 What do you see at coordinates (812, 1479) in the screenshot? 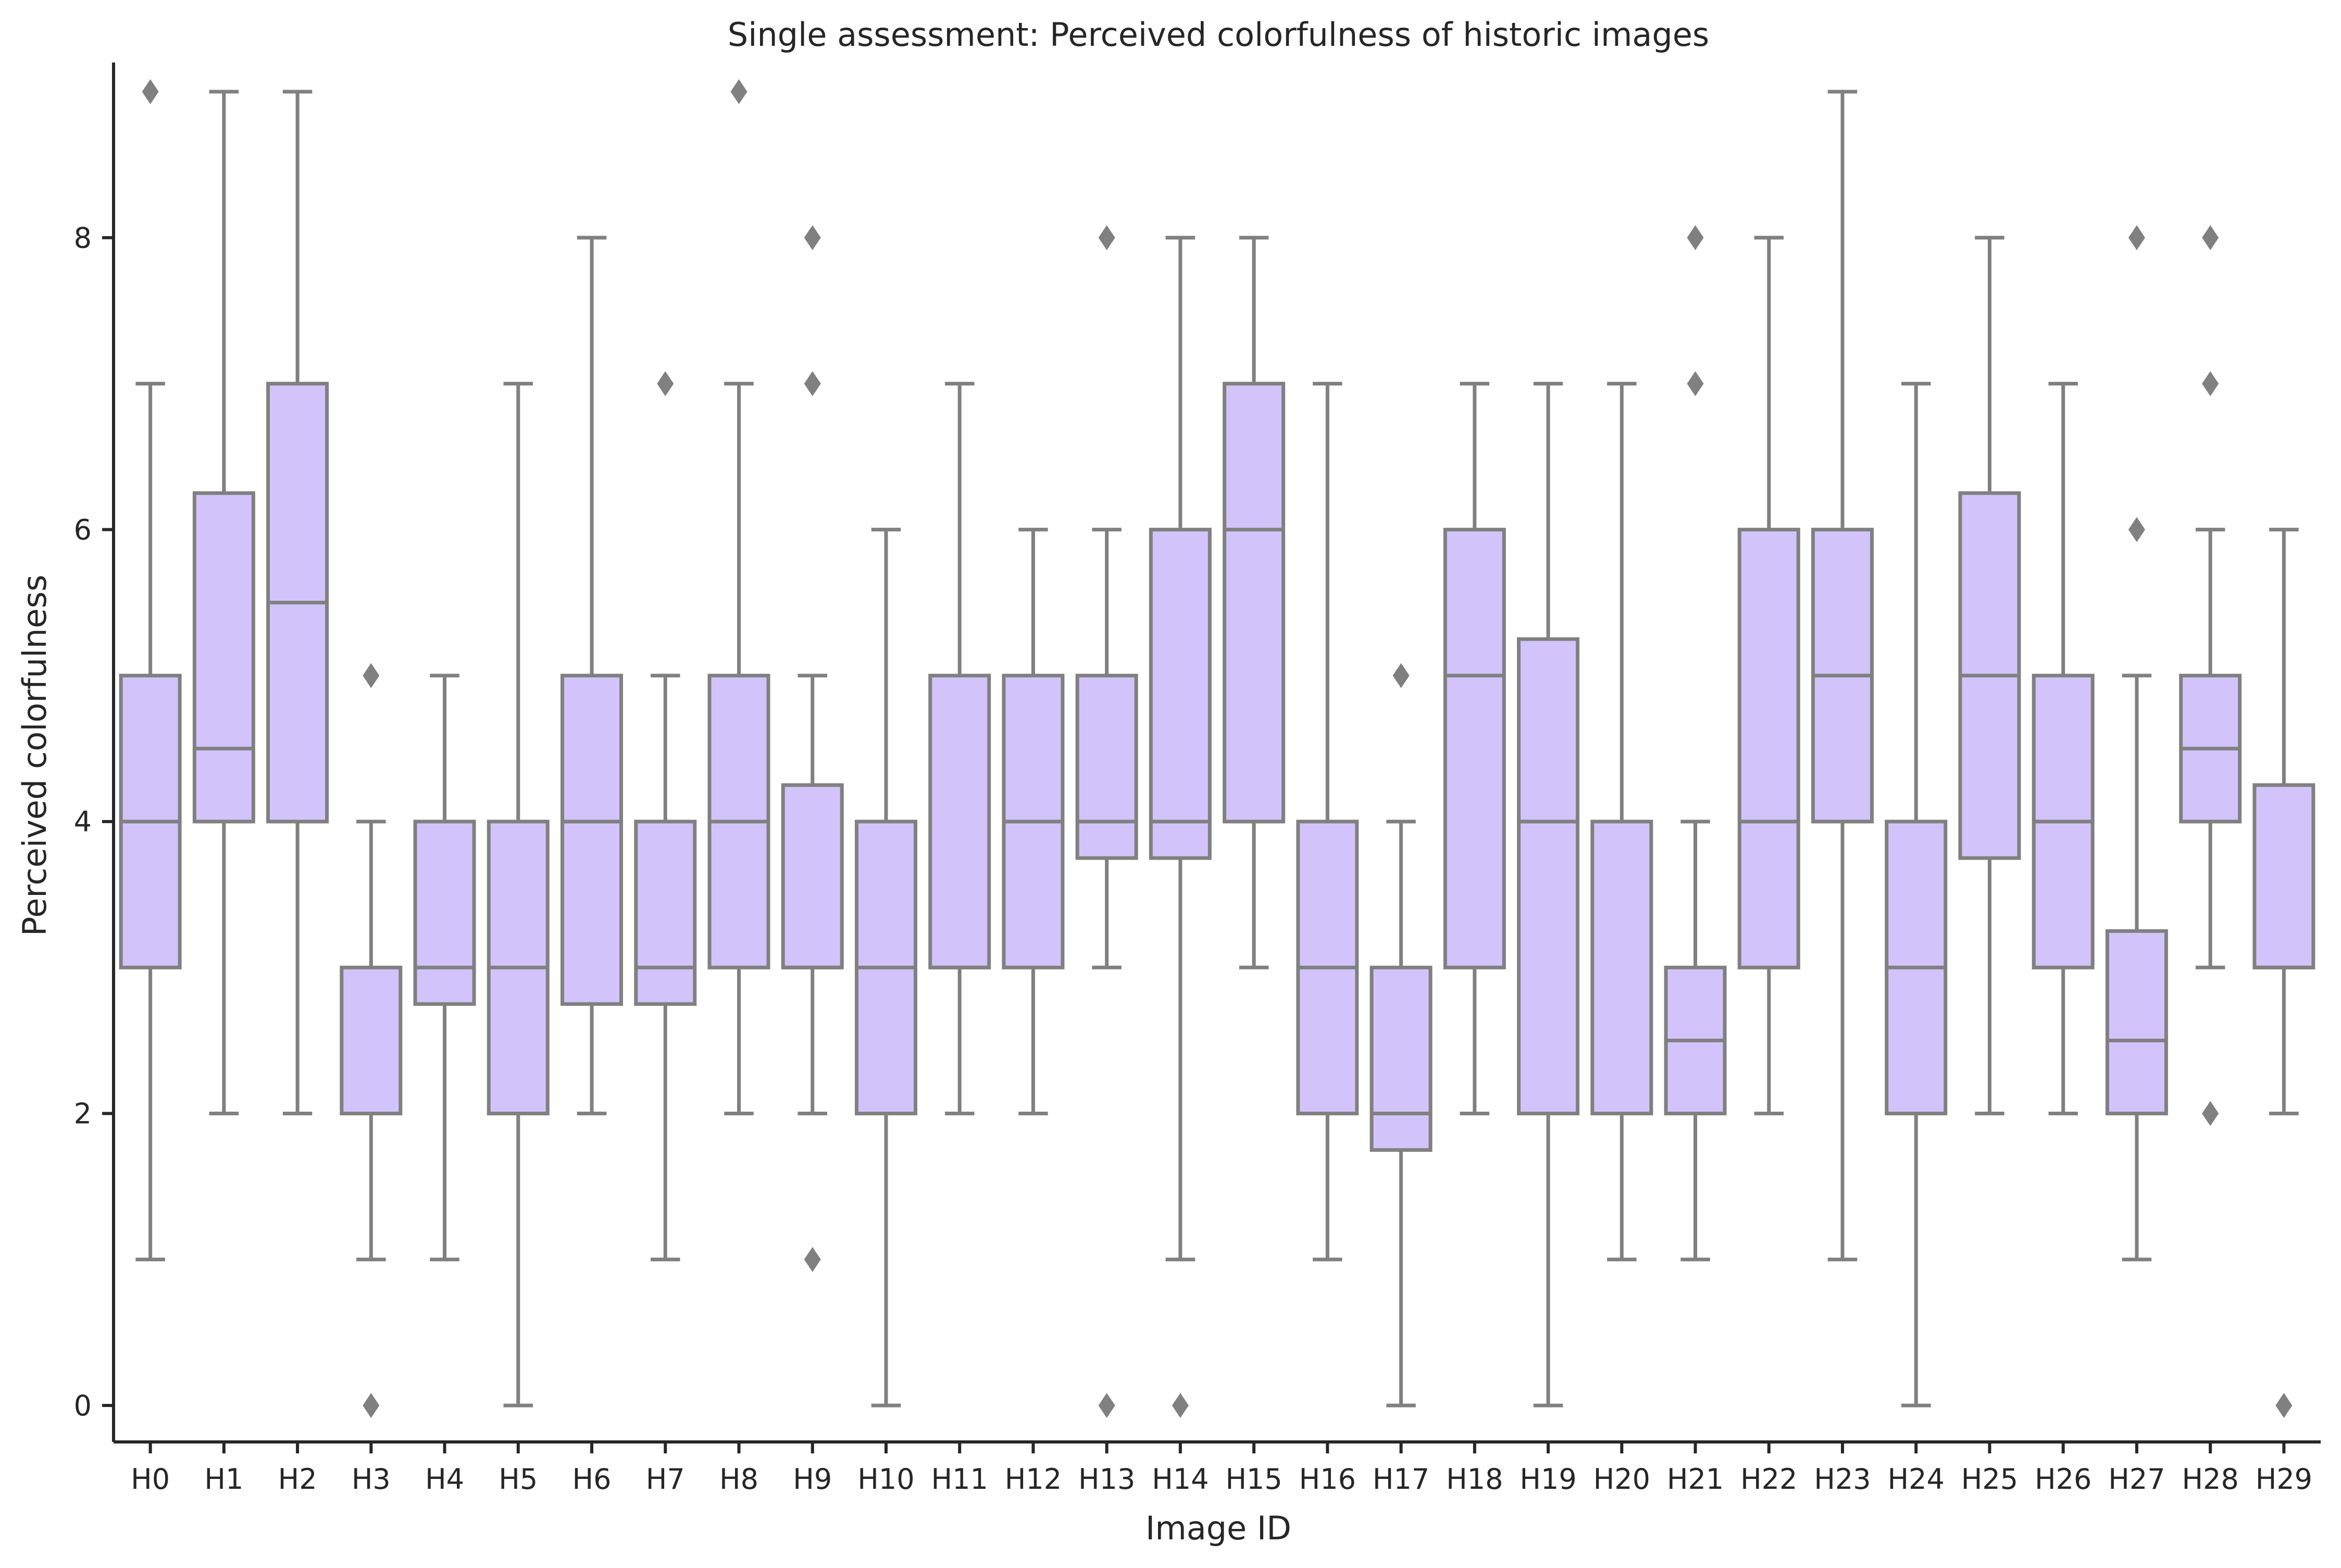
I see `x-tick-label: H9` at bounding box center [812, 1479].